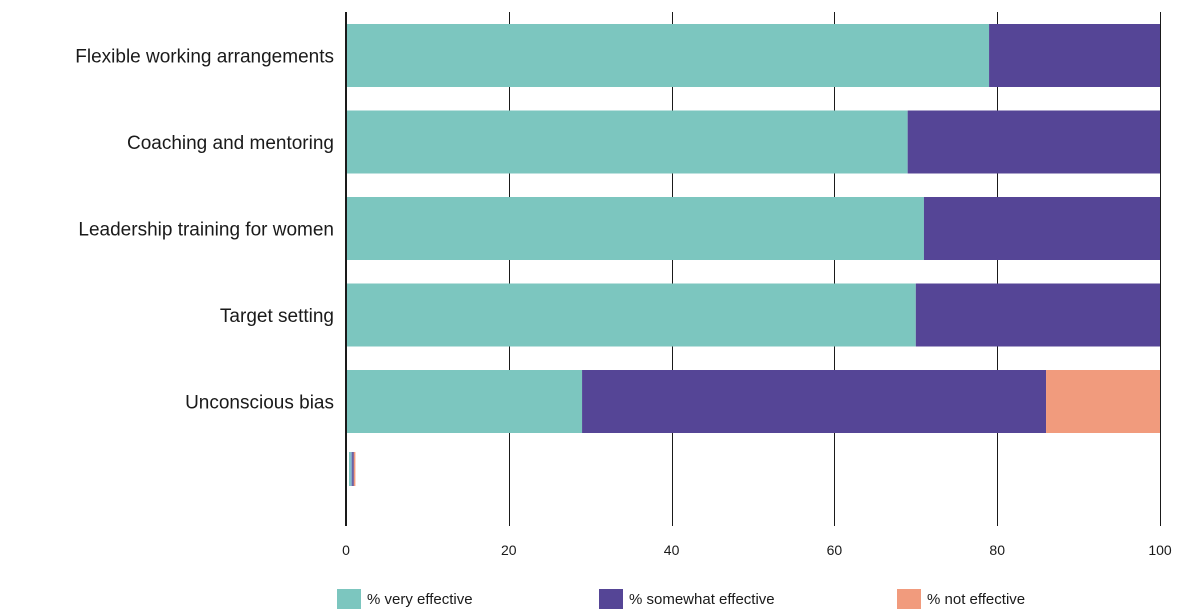  What do you see at coordinates (509, 550) in the screenshot?
I see `x-tick-label: 20` at bounding box center [509, 550].